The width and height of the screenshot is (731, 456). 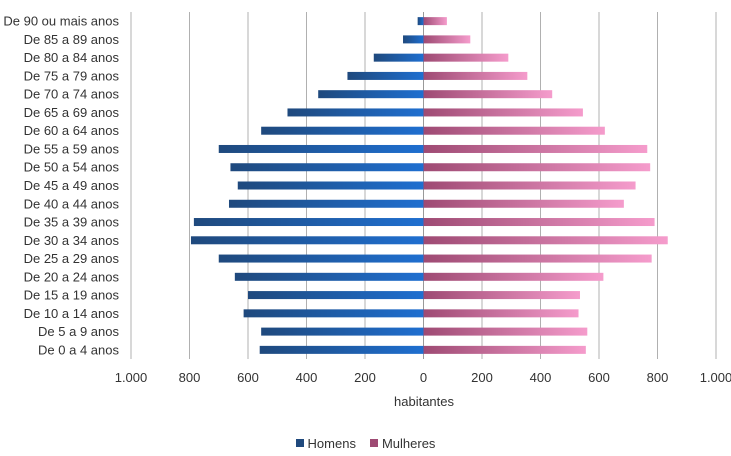 What do you see at coordinates (72, 203) in the screenshot?
I see `category-label: De 40 a 44 anos` at bounding box center [72, 203].